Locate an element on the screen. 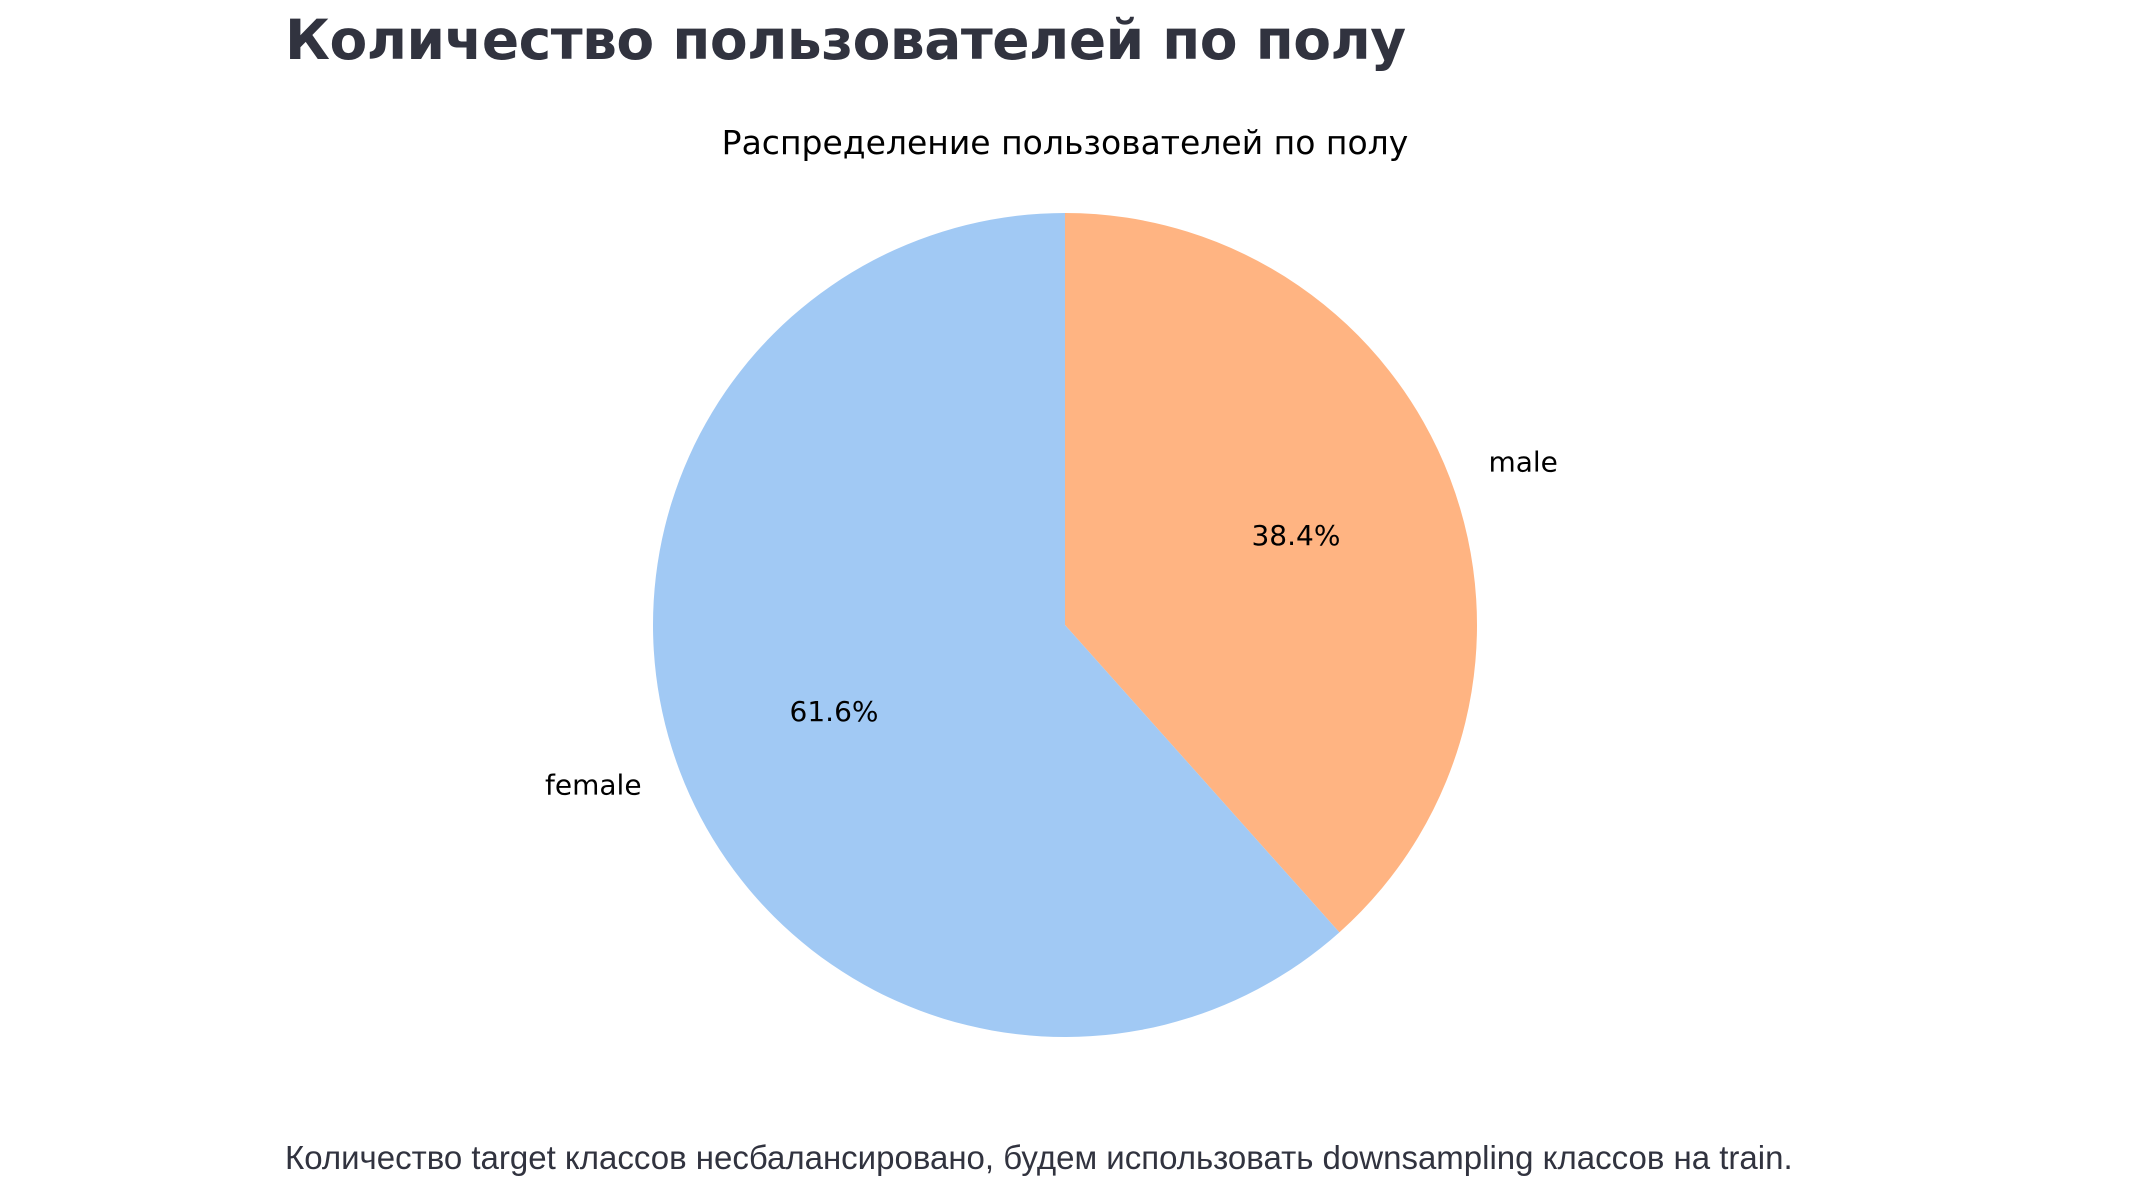  pie-labels: male 38.4% female 61.6% is located at coordinates (1051, 623).